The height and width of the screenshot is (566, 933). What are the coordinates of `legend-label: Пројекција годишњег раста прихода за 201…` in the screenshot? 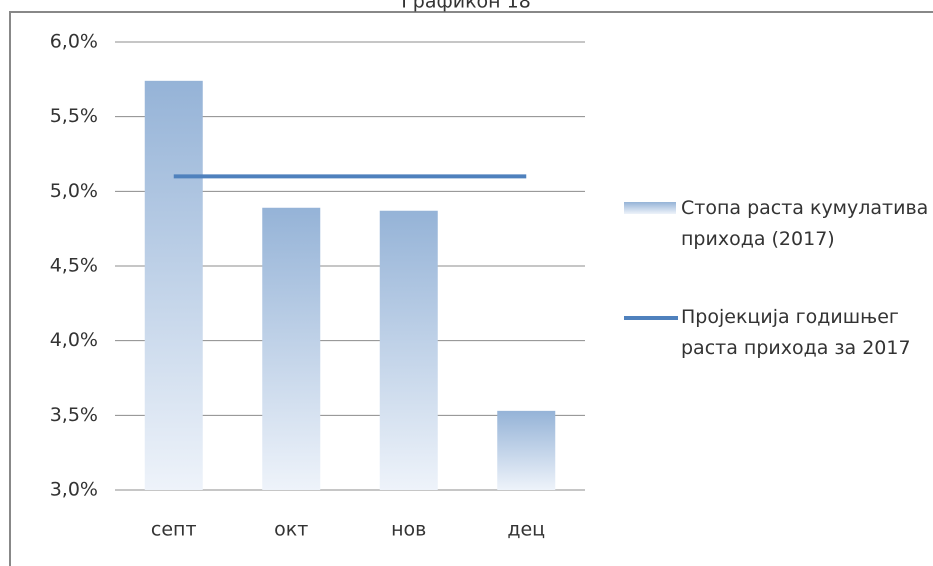 It's located at (796, 332).